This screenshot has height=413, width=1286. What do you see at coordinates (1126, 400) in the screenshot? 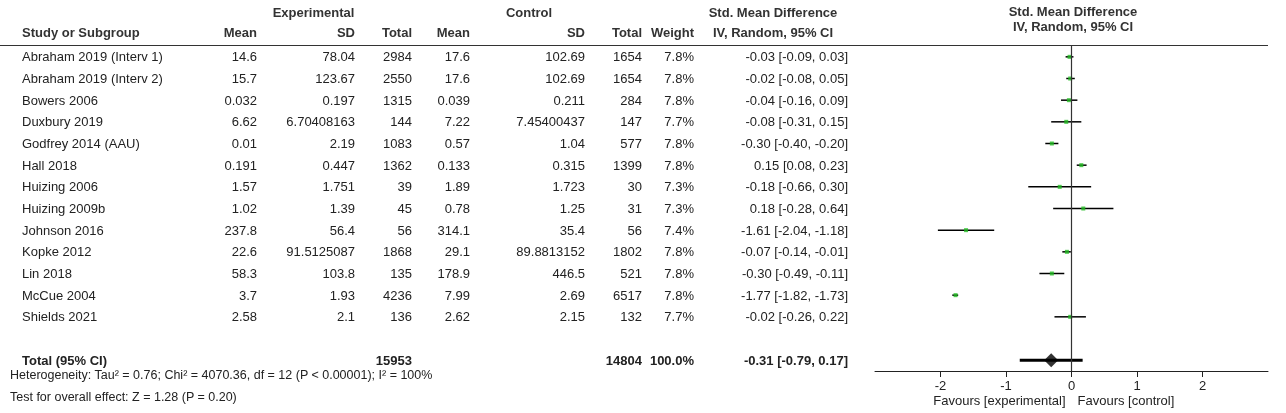
I see `text: Favours [control]` at bounding box center [1126, 400].